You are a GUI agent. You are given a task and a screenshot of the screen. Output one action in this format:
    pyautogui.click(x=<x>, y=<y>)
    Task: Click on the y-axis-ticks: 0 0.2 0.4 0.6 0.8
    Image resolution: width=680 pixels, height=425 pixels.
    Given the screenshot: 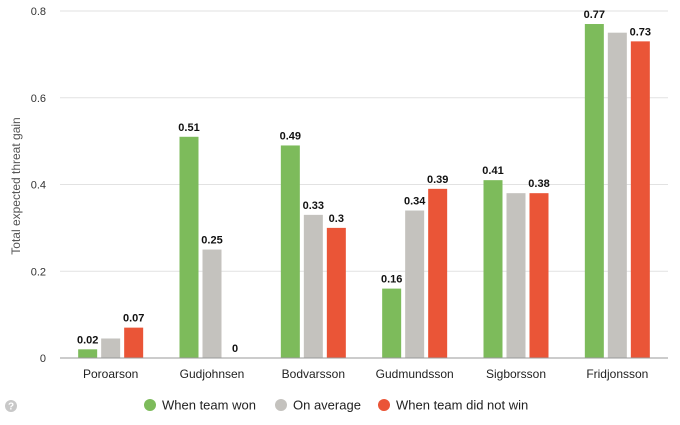 What is the action you would take?
    pyautogui.click(x=38, y=185)
    